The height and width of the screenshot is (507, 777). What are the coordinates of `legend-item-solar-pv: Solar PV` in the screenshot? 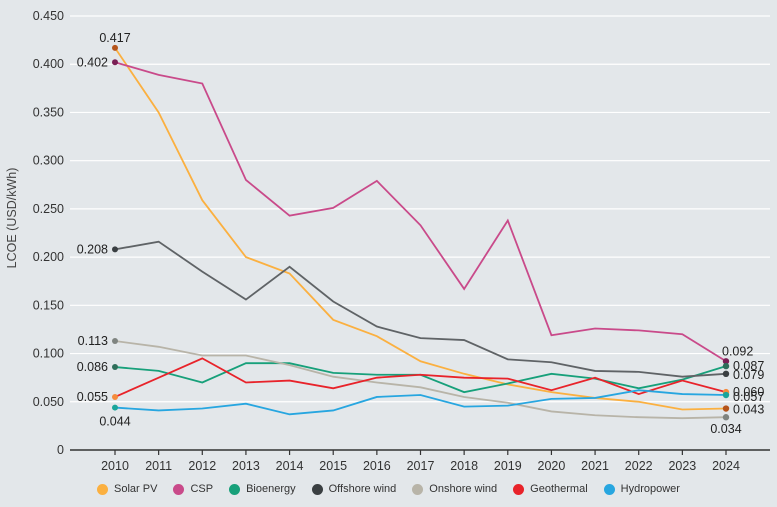 It's located at (127, 489).